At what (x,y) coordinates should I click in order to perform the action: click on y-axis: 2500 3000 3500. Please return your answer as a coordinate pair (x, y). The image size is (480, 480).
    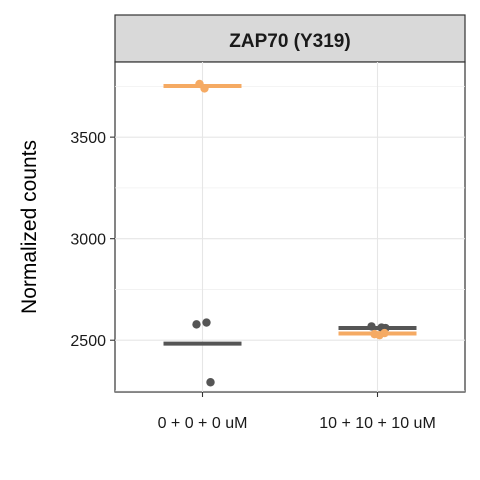
    Looking at the image, I should click on (92, 240).